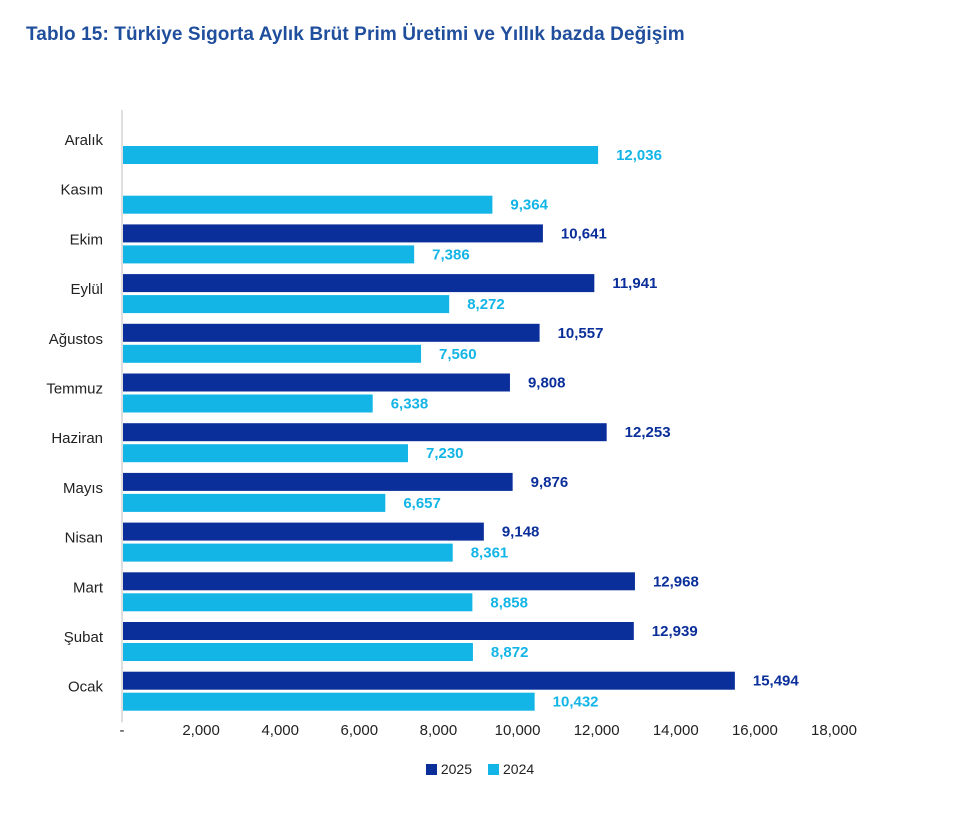 The image size is (960, 817). I want to click on data-label-2024: 7,560, so click(458, 354).